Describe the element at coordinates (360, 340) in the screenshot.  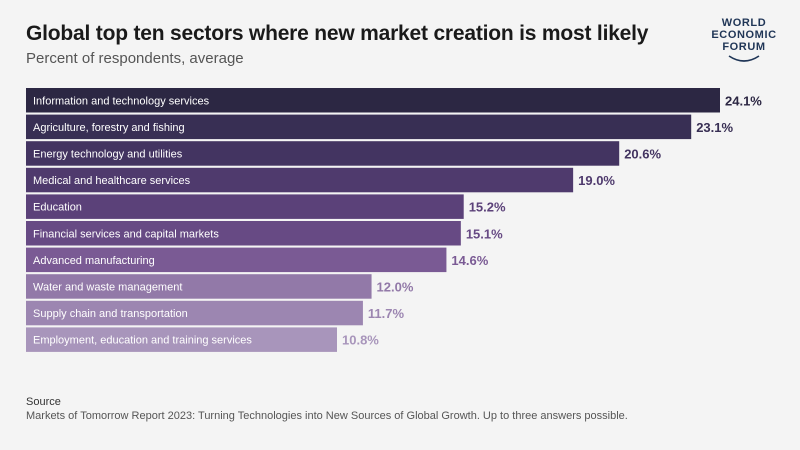
I see `value-label: 10.8%` at that location.